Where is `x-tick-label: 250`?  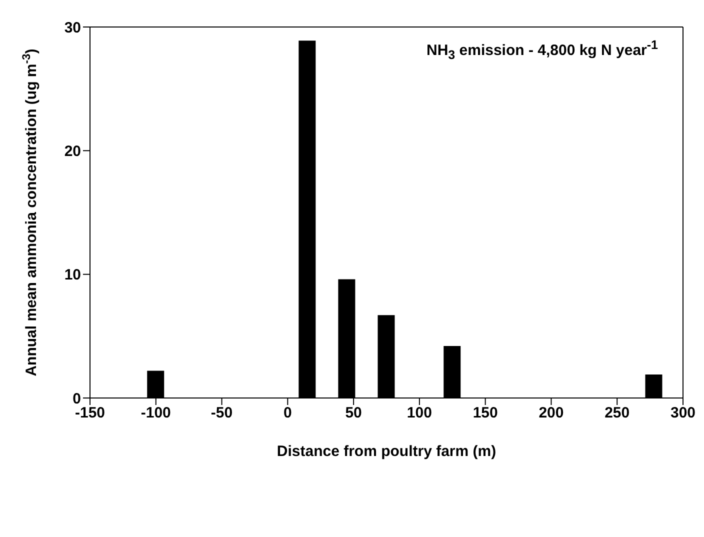
x-tick-label: 250 is located at coordinates (617, 413).